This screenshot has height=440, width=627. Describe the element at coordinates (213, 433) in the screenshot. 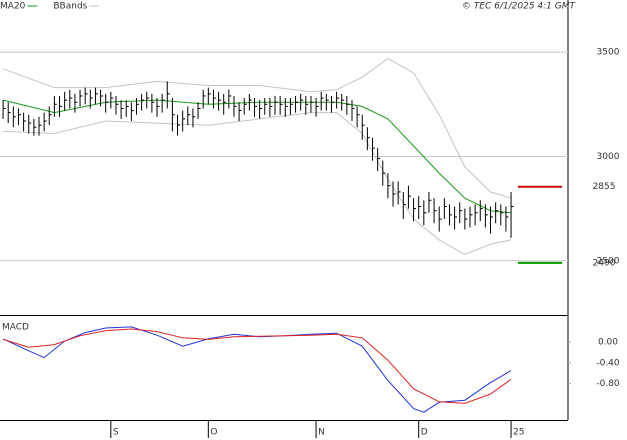

I see `x-tick-label: O` at that location.